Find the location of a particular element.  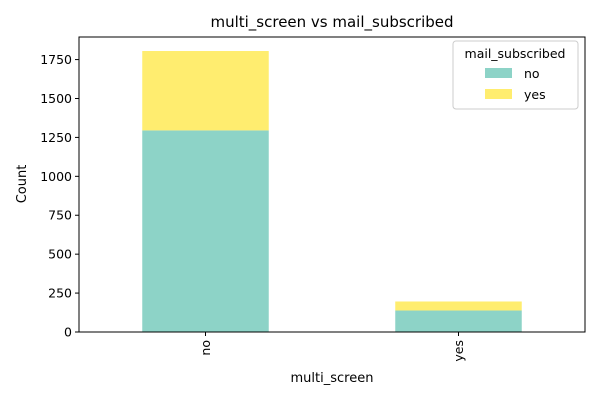

x-tick-label: yes is located at coordinates (458, 351).